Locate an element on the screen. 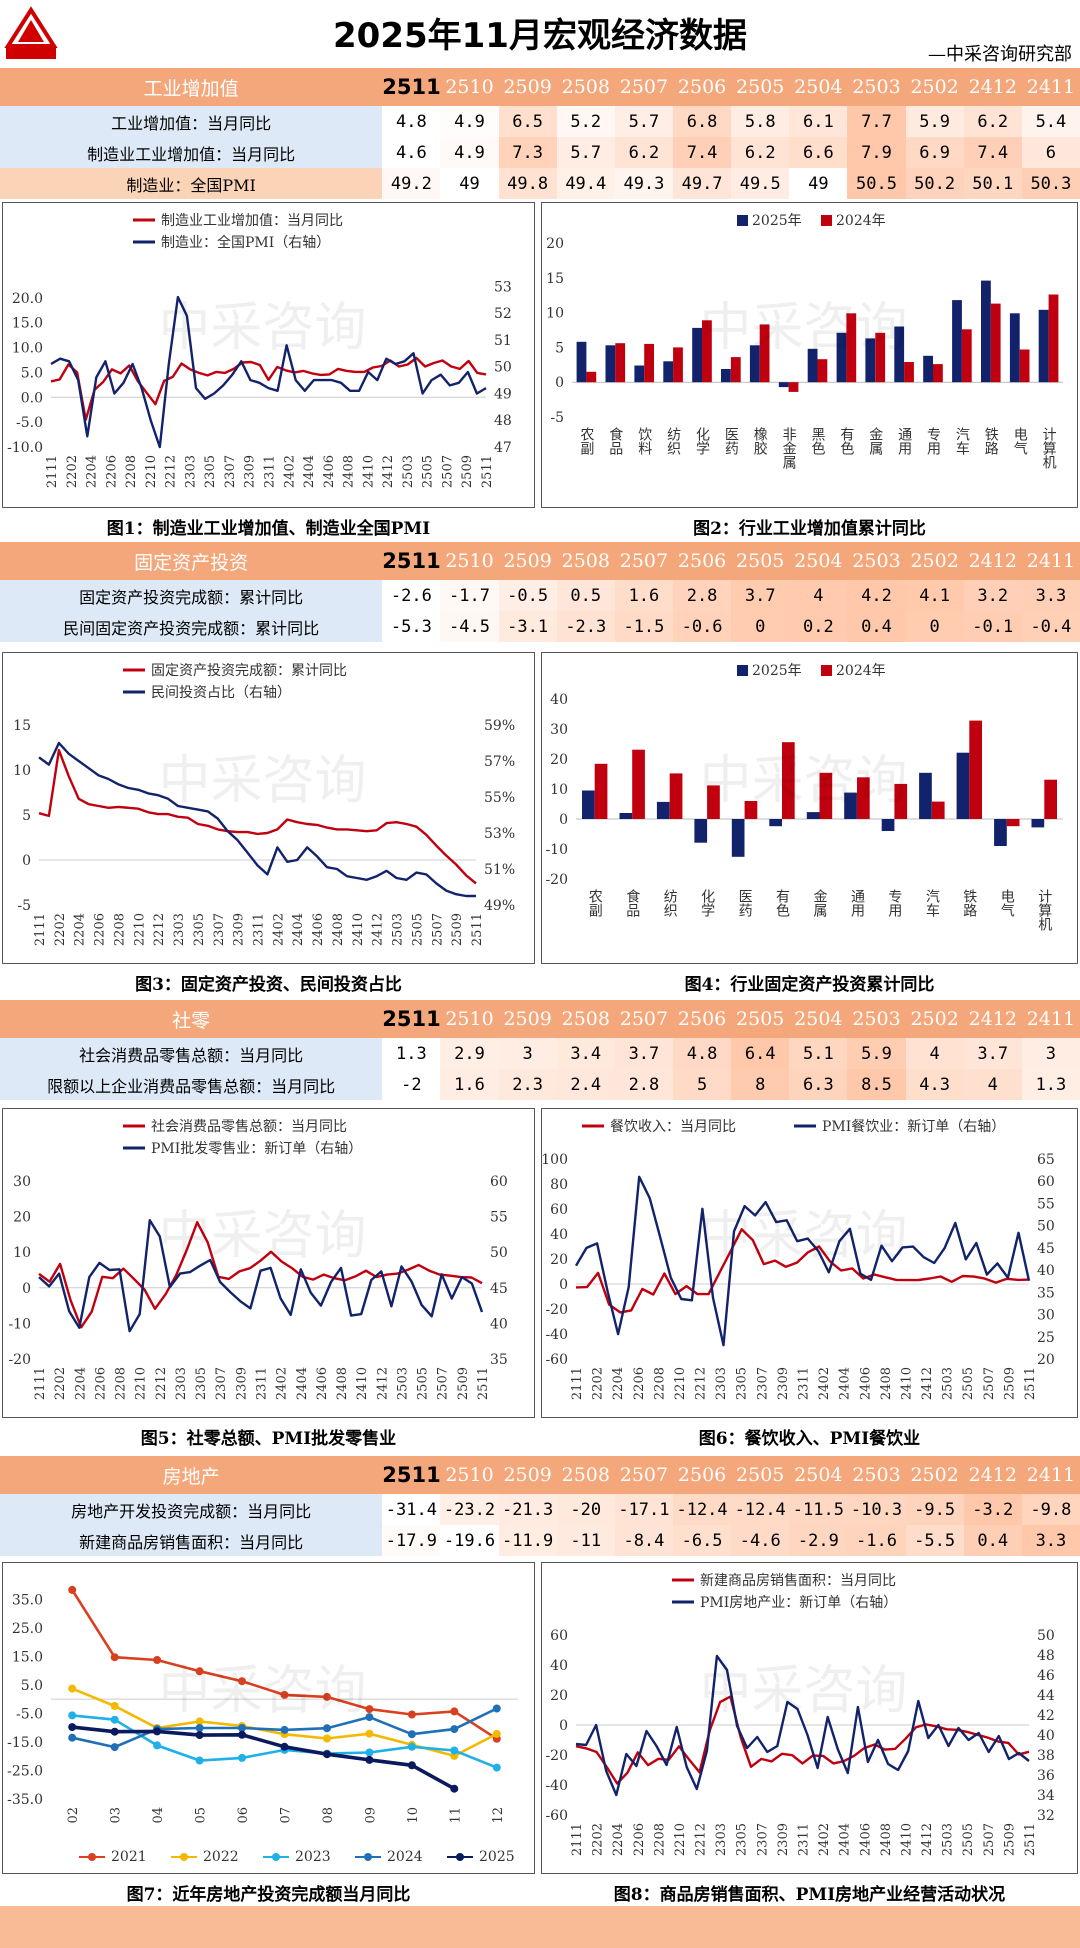  x-tick-label: 2204 is located at coordinates (92, 471).